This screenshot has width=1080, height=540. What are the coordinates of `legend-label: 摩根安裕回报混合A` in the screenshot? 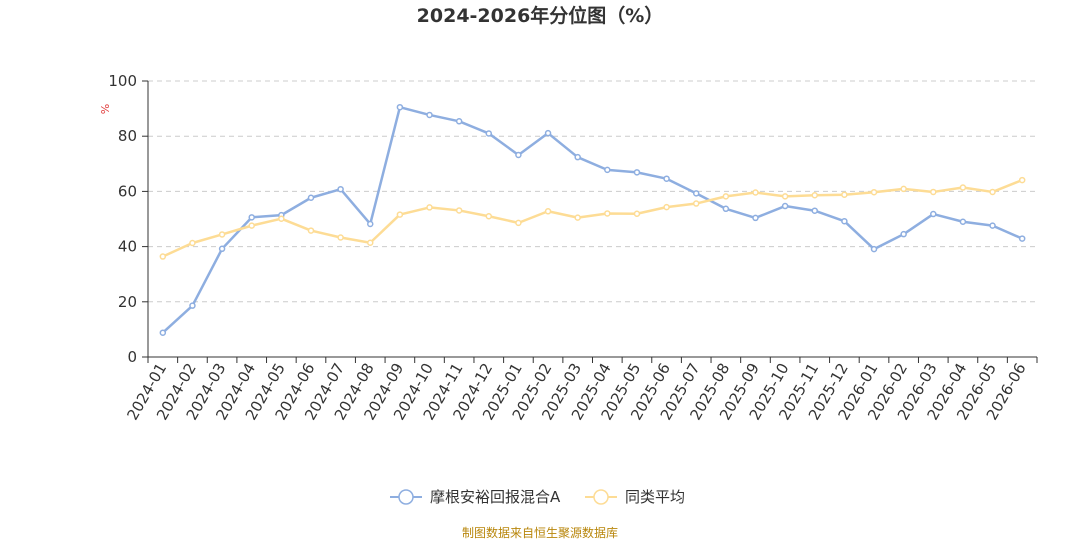 It's located at (495, 497).